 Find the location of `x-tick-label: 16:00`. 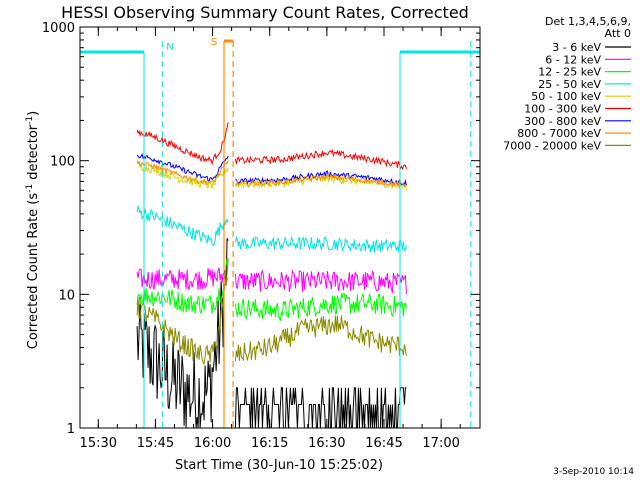

x-tick-label: 16:00 is located at coordinates (212, 443).